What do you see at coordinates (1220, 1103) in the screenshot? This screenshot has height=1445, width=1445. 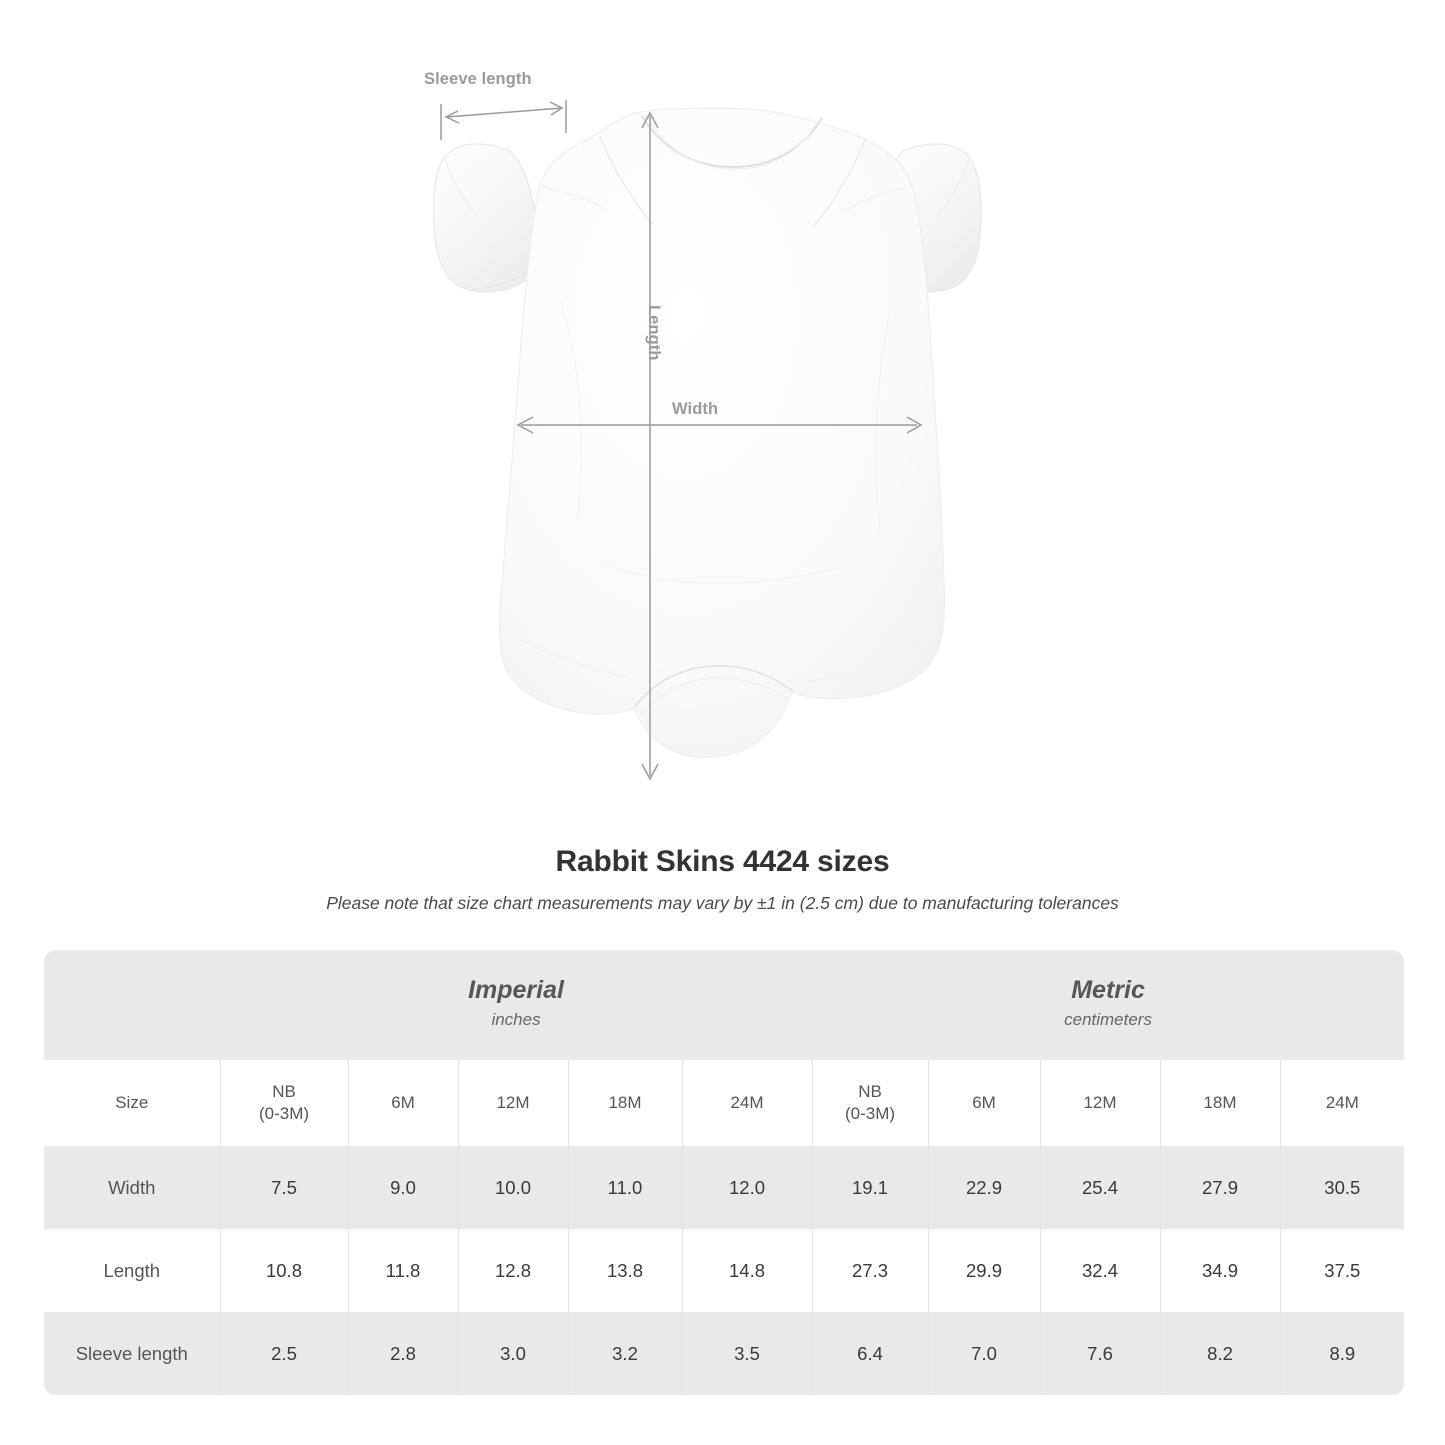 I see `header-metric-18m: 18M` at bounding box center [1220, 1103].